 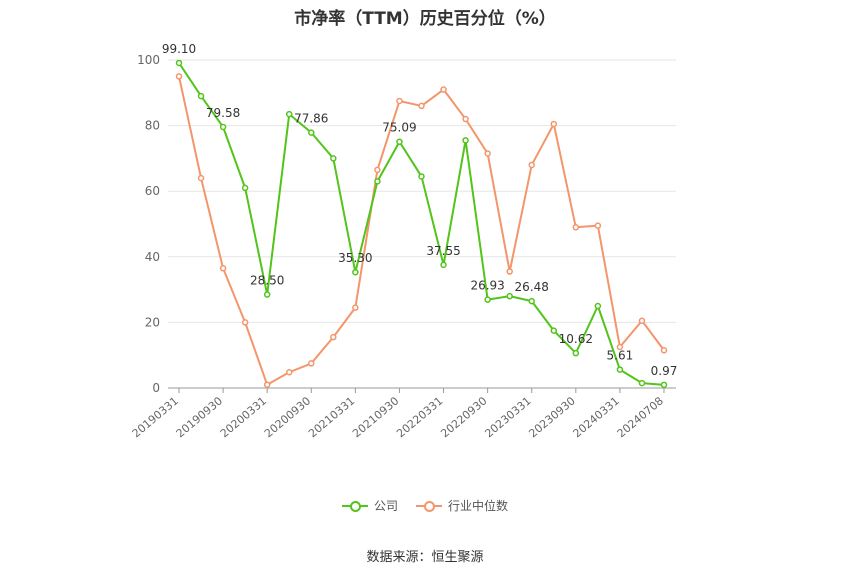 What do you see at coordinates (596, 417) in the screenshot?
I see `x-tick-label: 20240331` at bounding box center [596, 417].